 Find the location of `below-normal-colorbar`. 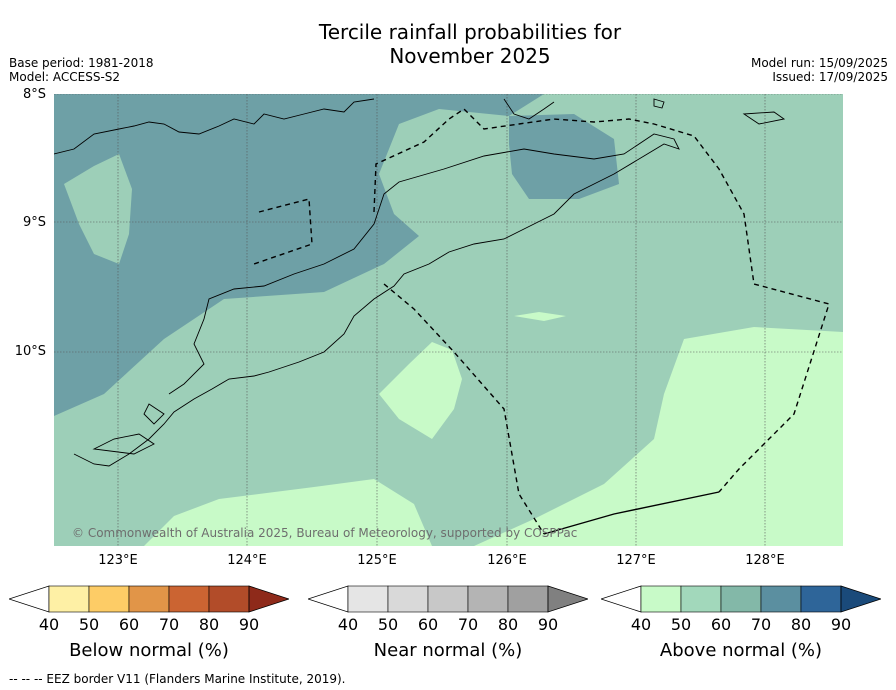

below-normal-colorbar is located at coordinates (149, 599).